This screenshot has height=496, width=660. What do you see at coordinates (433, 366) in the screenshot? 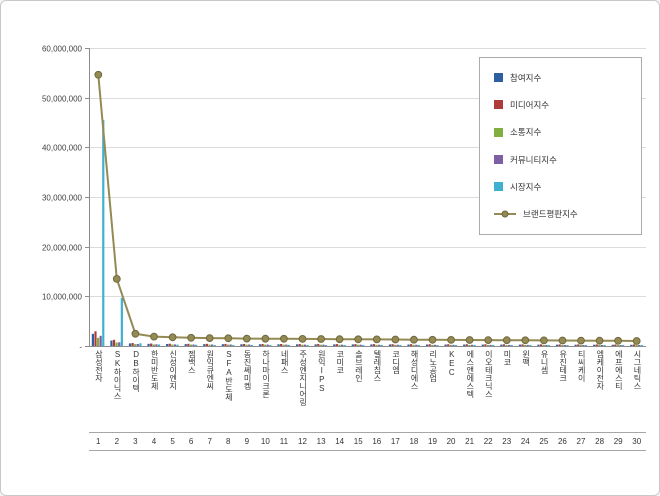
I see `category-label: 리노공업` at bounding box center [433, 366].